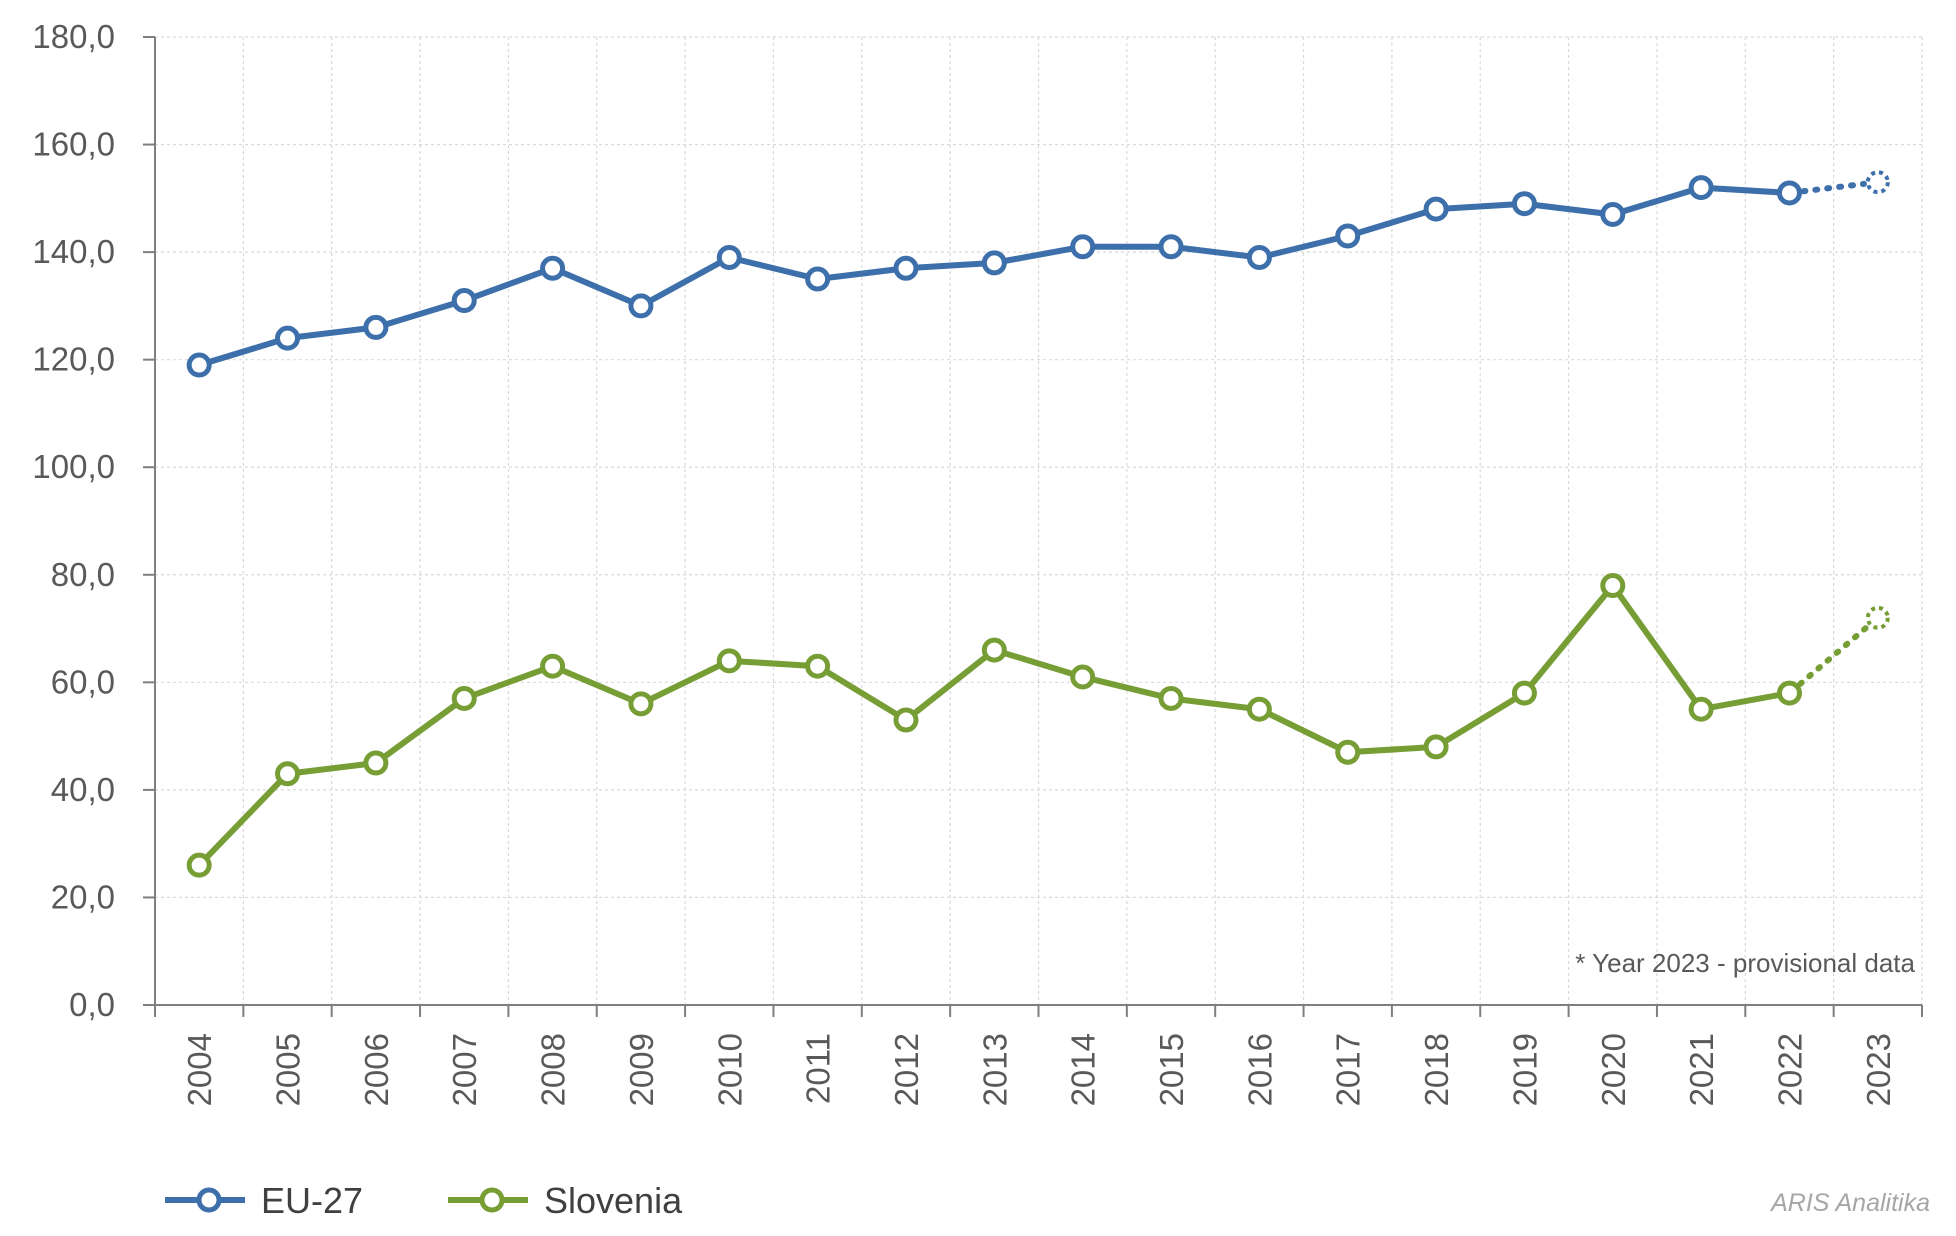  Describe the element at coordinates (1849, 1203) in the screenshot. I see `source-credit: ARIS Analitika` at that location.